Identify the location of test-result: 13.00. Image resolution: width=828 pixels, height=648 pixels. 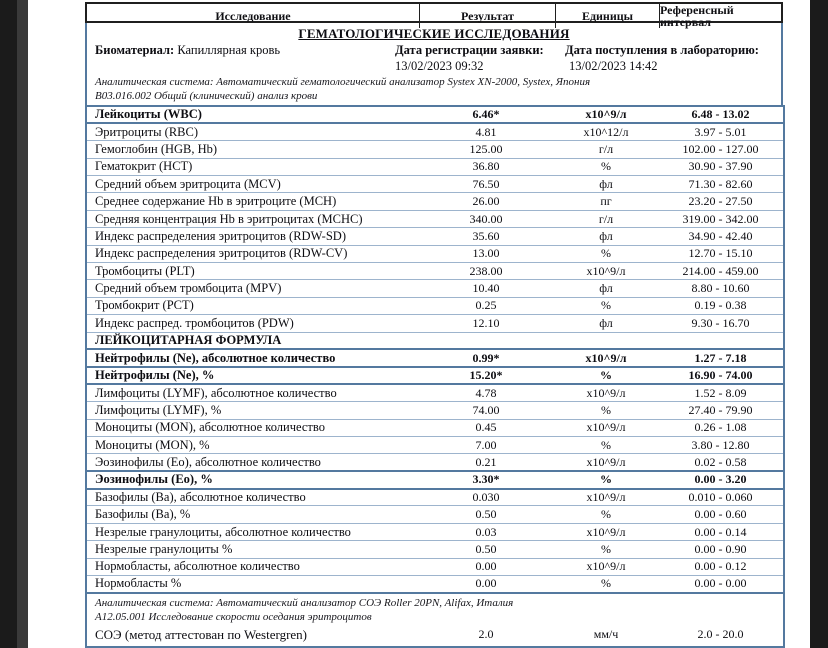
(486, 253).